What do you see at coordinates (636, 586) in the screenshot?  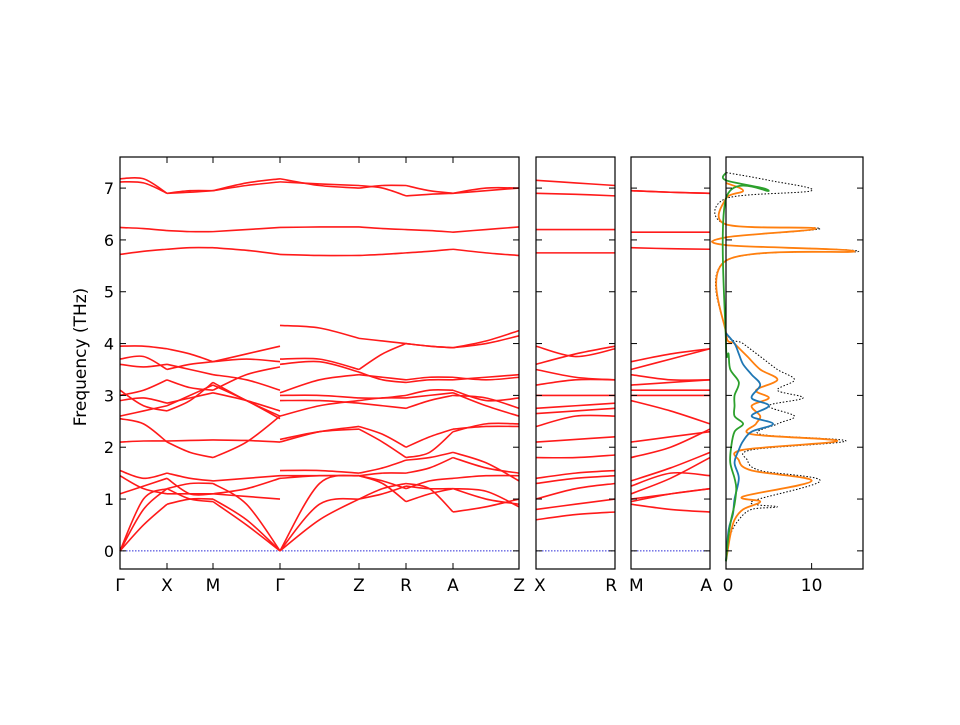 I see `k-point-label: M` at bounding box center [636, 586].